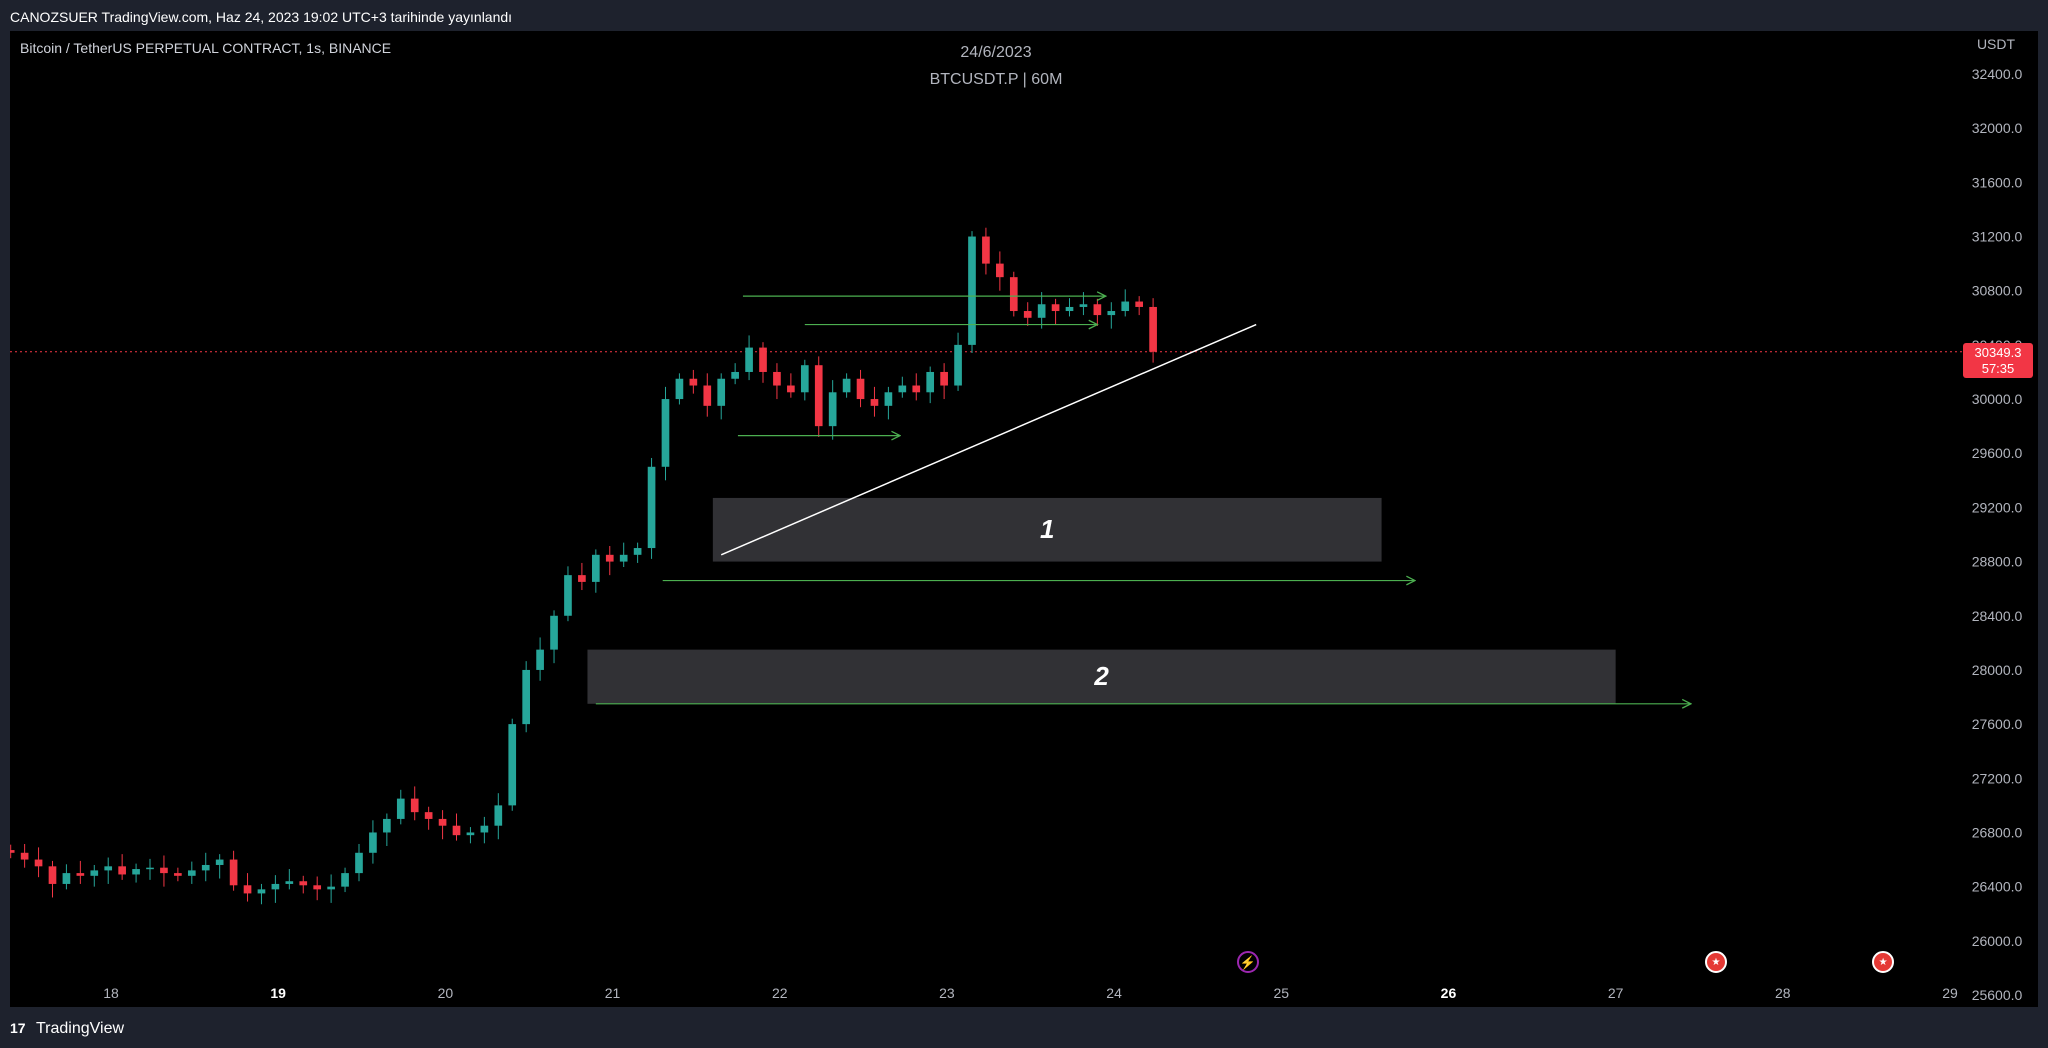  Describe the element at coordinates (988, 439) in the screenshot. I see `trendline` at that location.